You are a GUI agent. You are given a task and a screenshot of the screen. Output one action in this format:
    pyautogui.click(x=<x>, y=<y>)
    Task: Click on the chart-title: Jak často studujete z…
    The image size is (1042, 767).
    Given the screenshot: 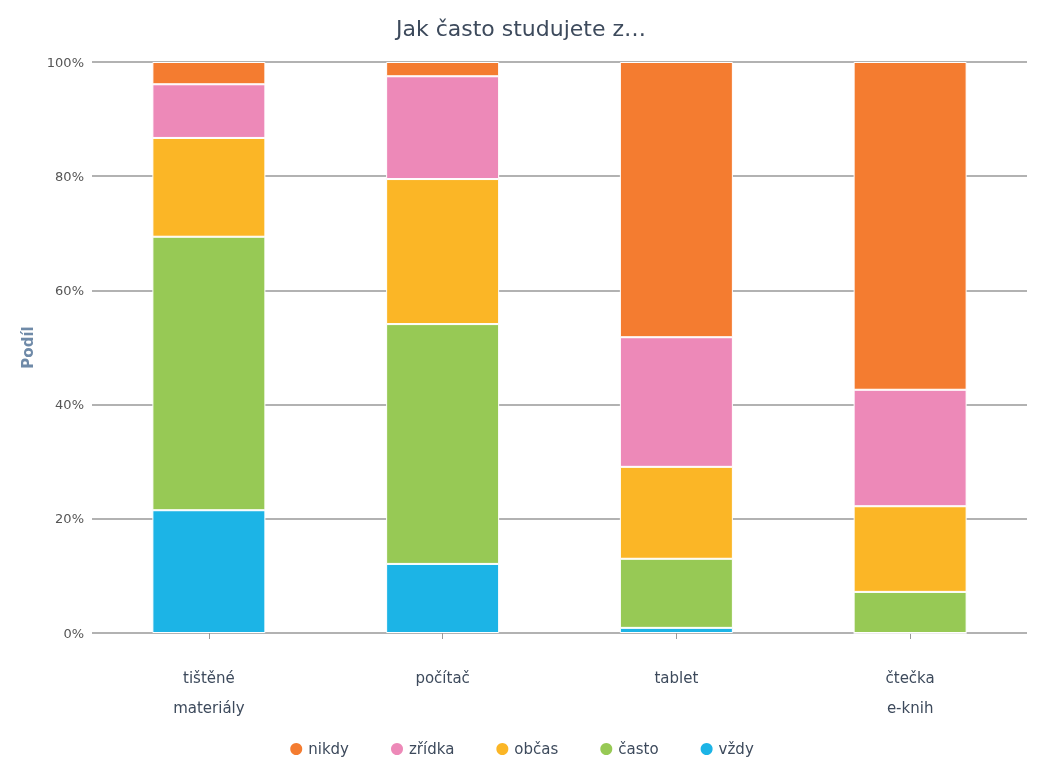 What is the action you would take?
    pyautogui.click(x=520, y=28)
    